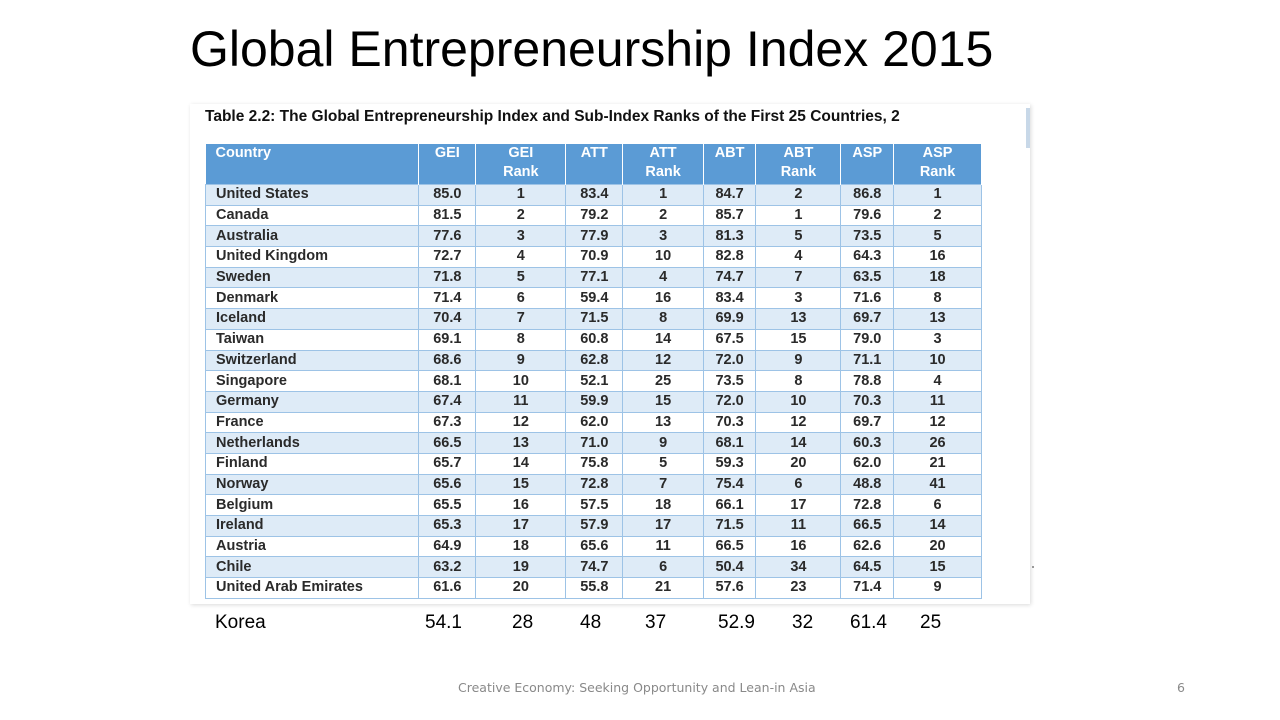  Describe the element at coordinates (447, 443) in the screenshot. I see `value-cell: 66.5` at that location.